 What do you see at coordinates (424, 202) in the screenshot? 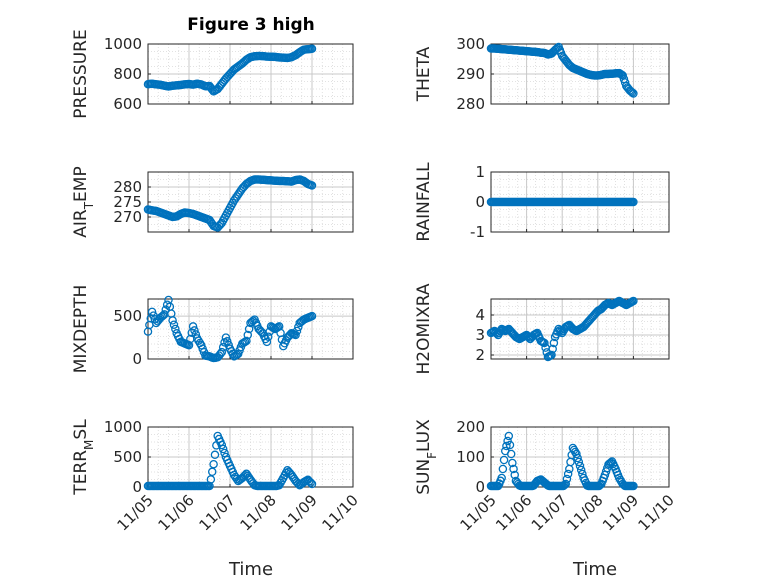
I see `y-axis-label: RAINFALL` at bounding box center [424, 202].